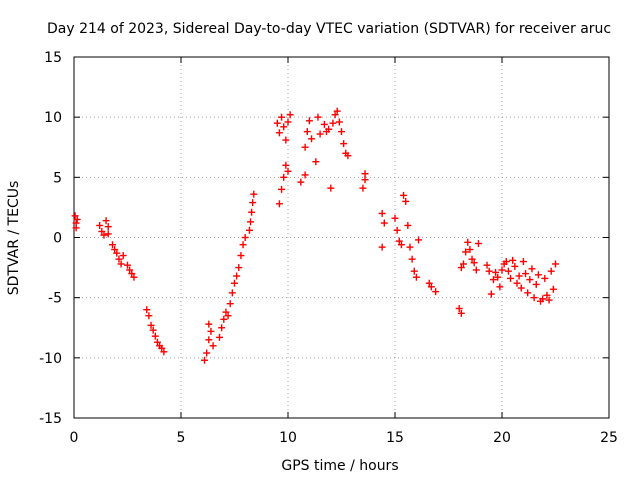  I want to click on x-tick-label: 15, so click(395, 438).